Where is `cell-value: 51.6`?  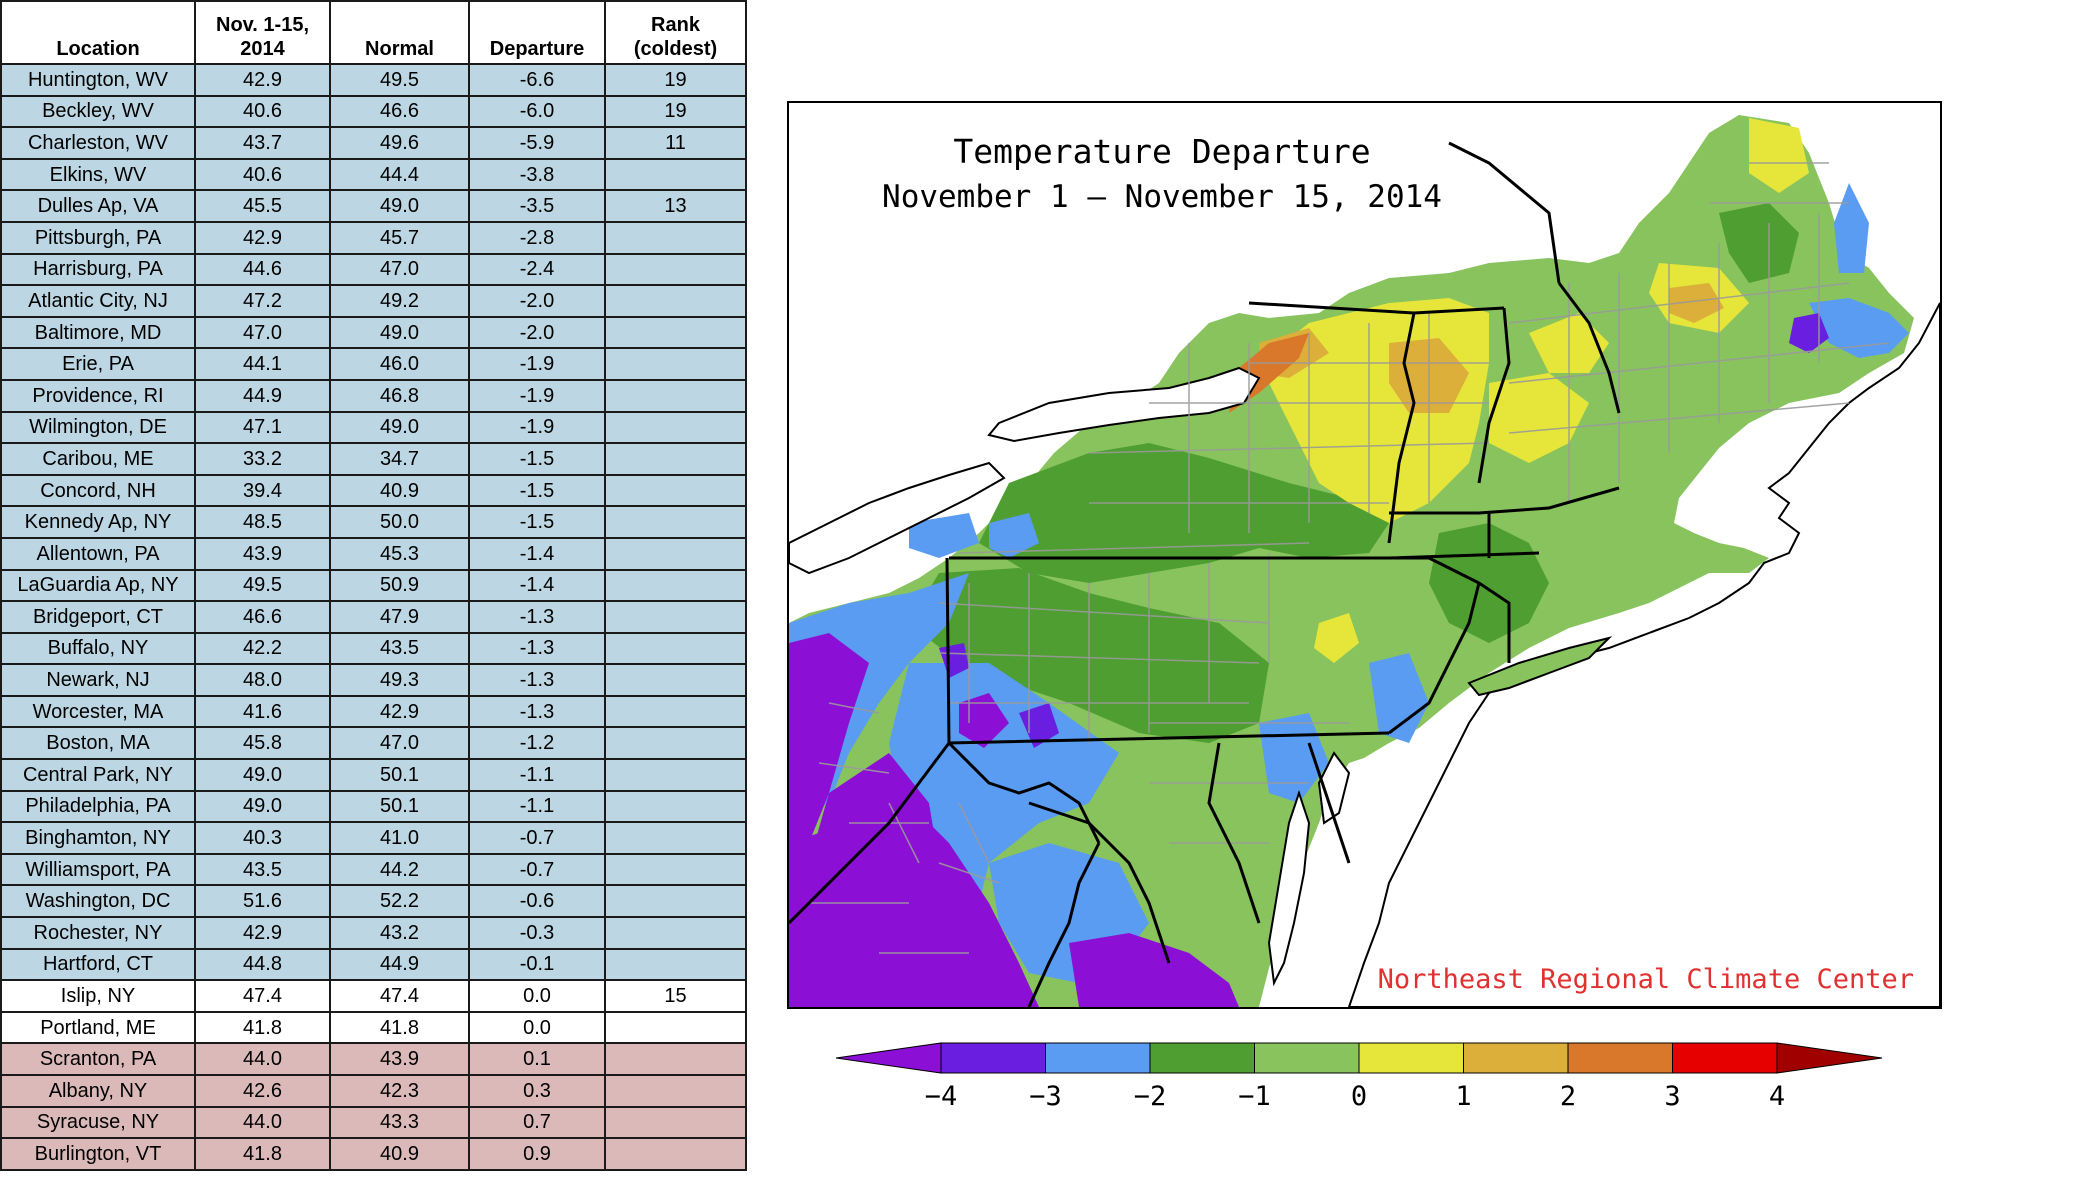
cell-value: 51.6 is located at coordinates (262, 901).